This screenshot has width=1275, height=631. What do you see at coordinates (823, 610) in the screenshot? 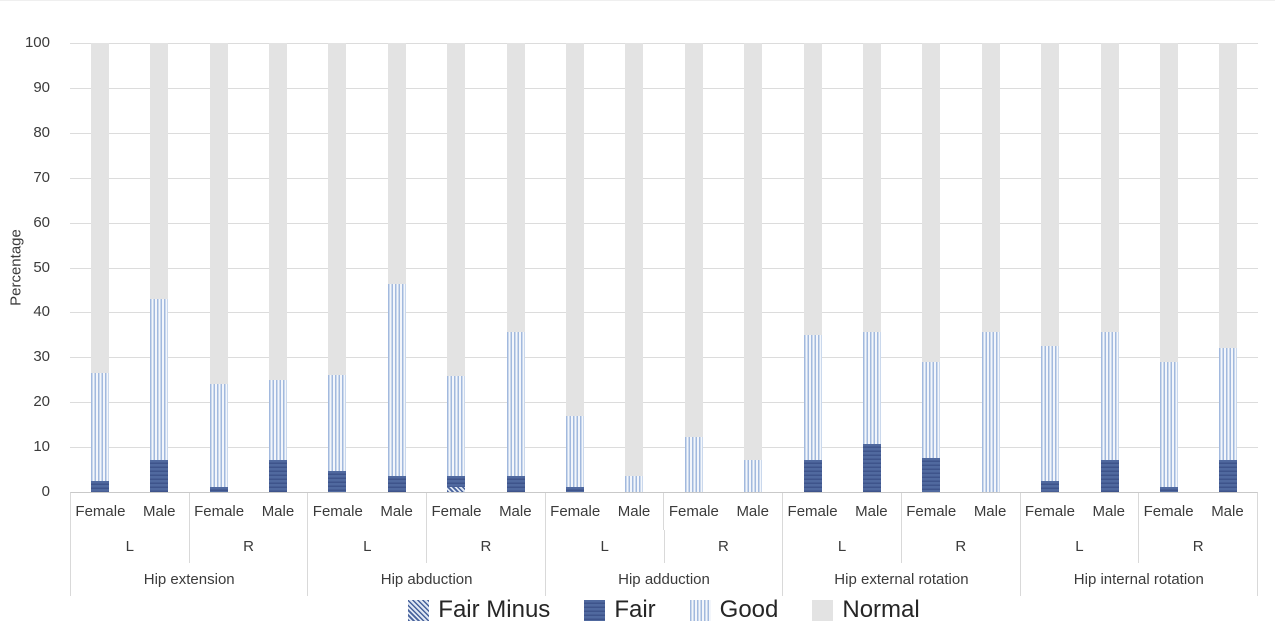
I see `legend-swatch-normal` at bounding box center [823, 610].